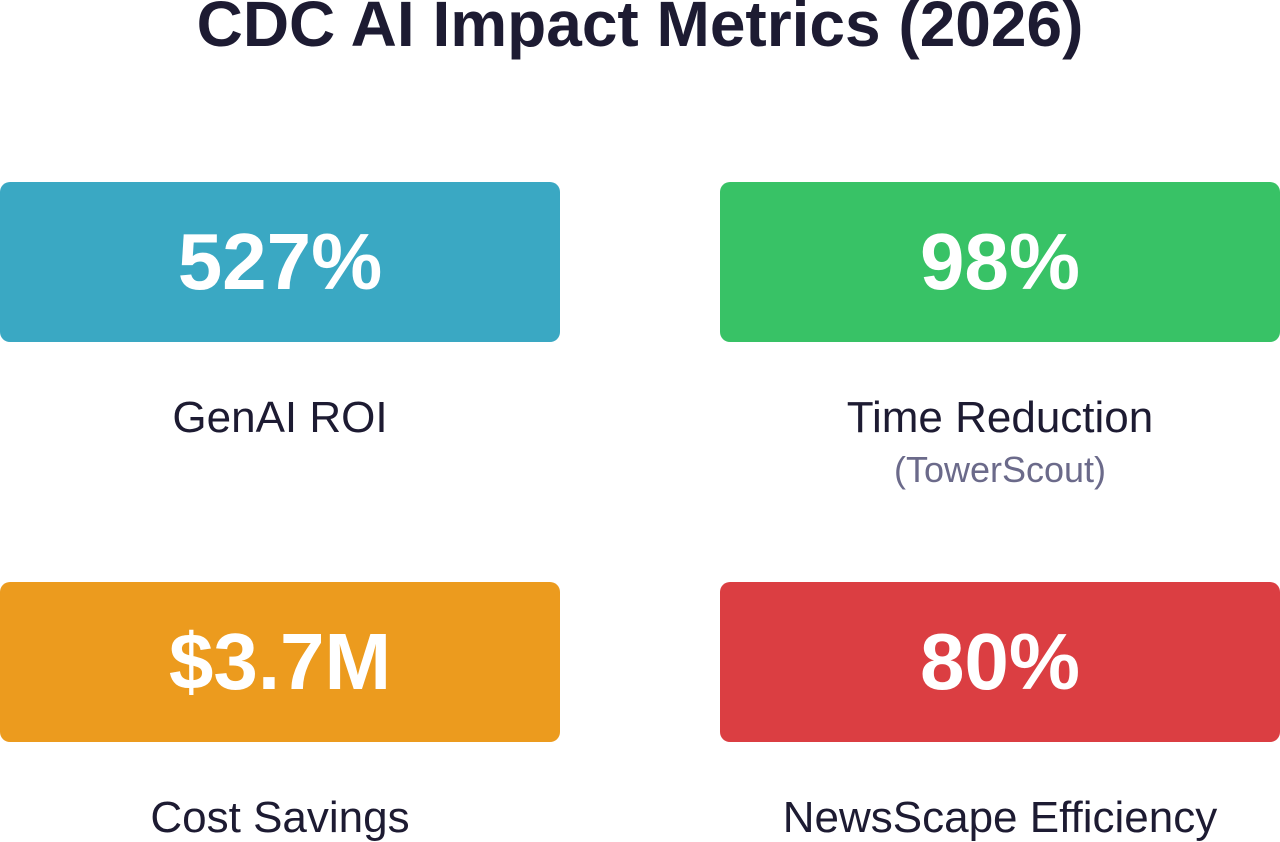 Image resolution: width=1280 pixels, height=842 pixels. Describe the element at coordinates (640, 30) in the screenshot. I see `page-title: CDC AI Impact Metrics (2026)` at that location.